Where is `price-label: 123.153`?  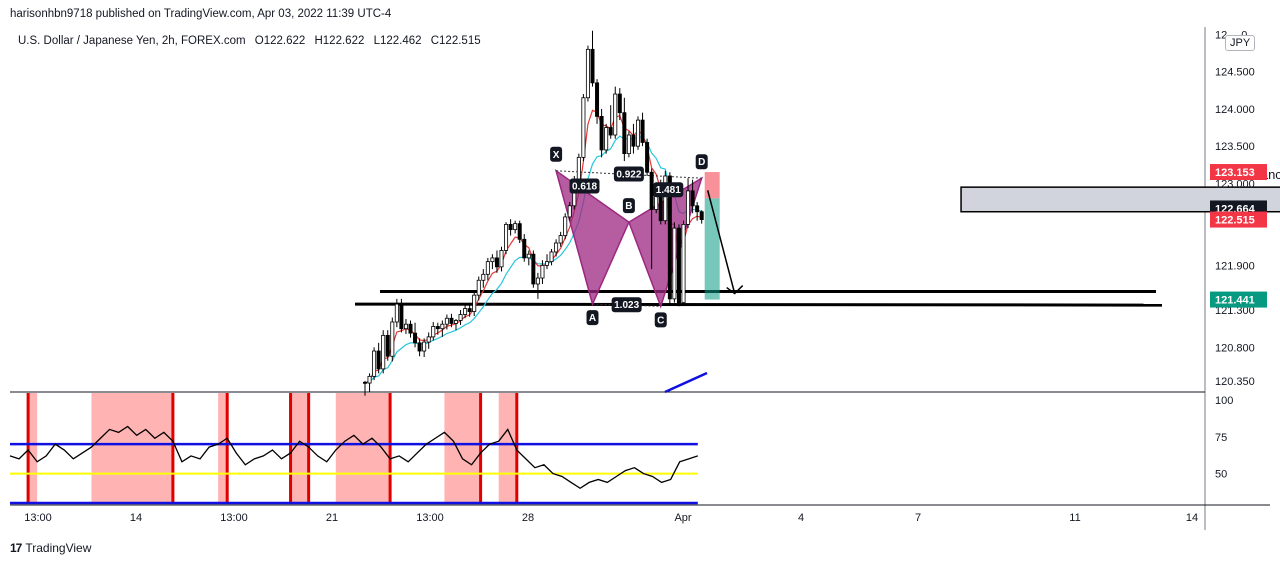 price-label: 123.153 is located at coordinates (1235, 173).